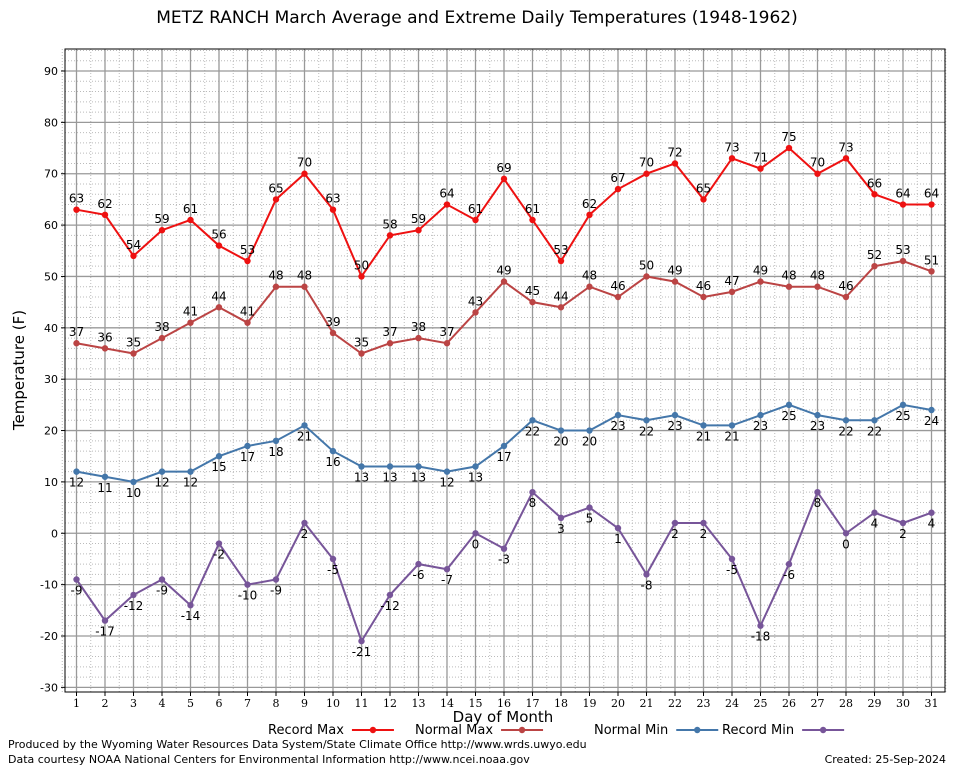  I want to click on x-tick-label: 27, so click(818, 703).